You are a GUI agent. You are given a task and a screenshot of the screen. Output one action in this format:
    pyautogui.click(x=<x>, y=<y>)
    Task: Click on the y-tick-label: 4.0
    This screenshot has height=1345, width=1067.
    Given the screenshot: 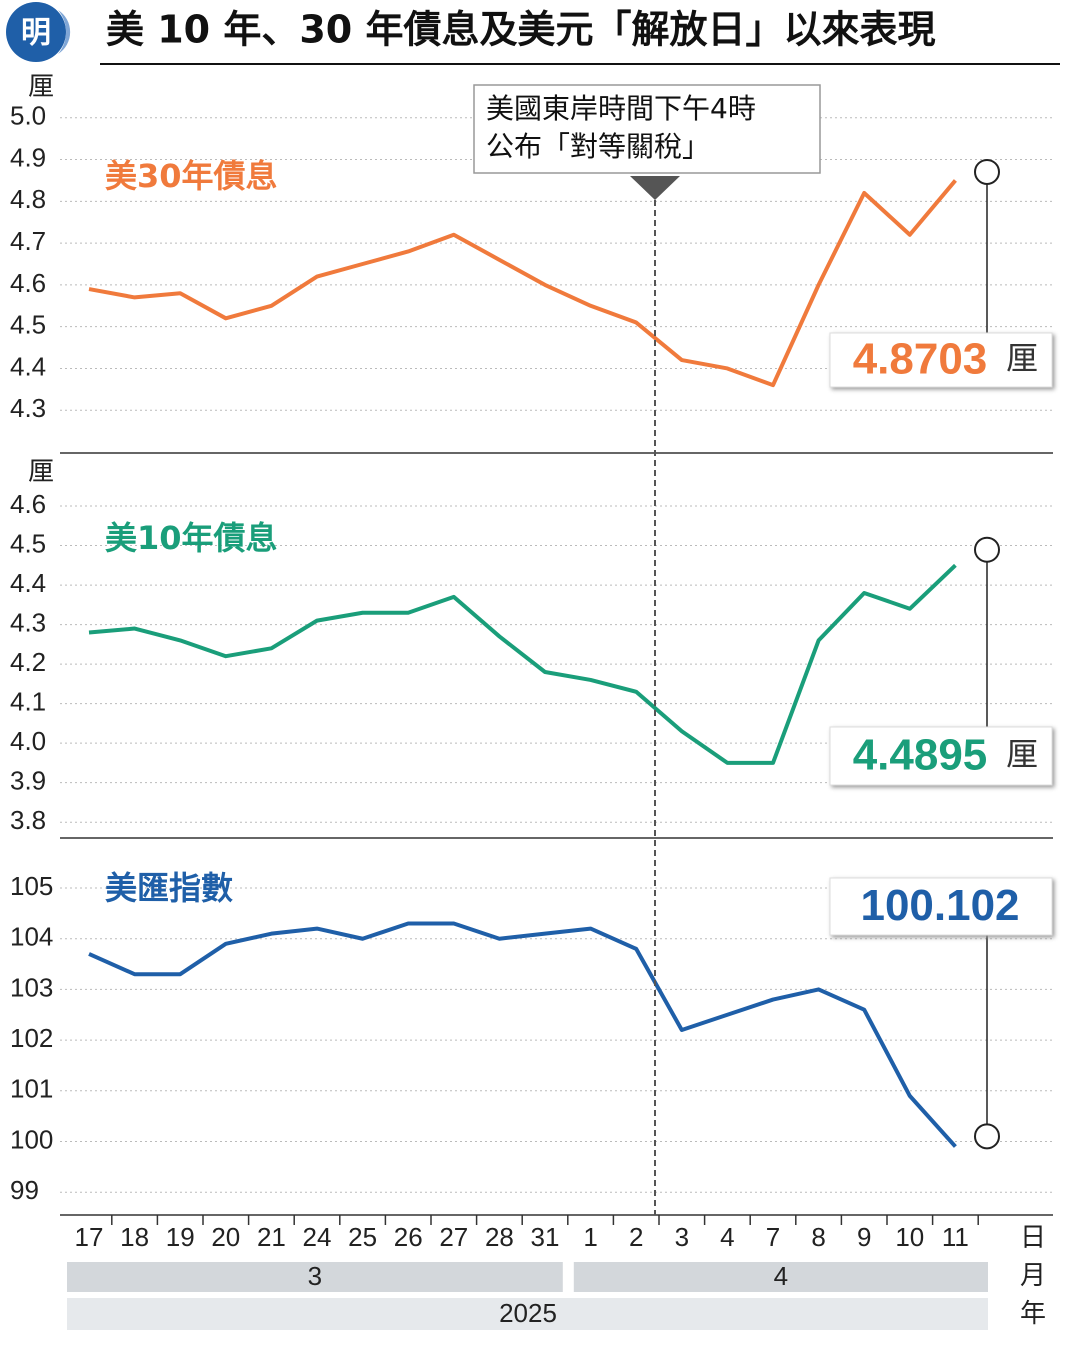 What is the action you would take?
    pyautogui.click(x=28, y=741)
    